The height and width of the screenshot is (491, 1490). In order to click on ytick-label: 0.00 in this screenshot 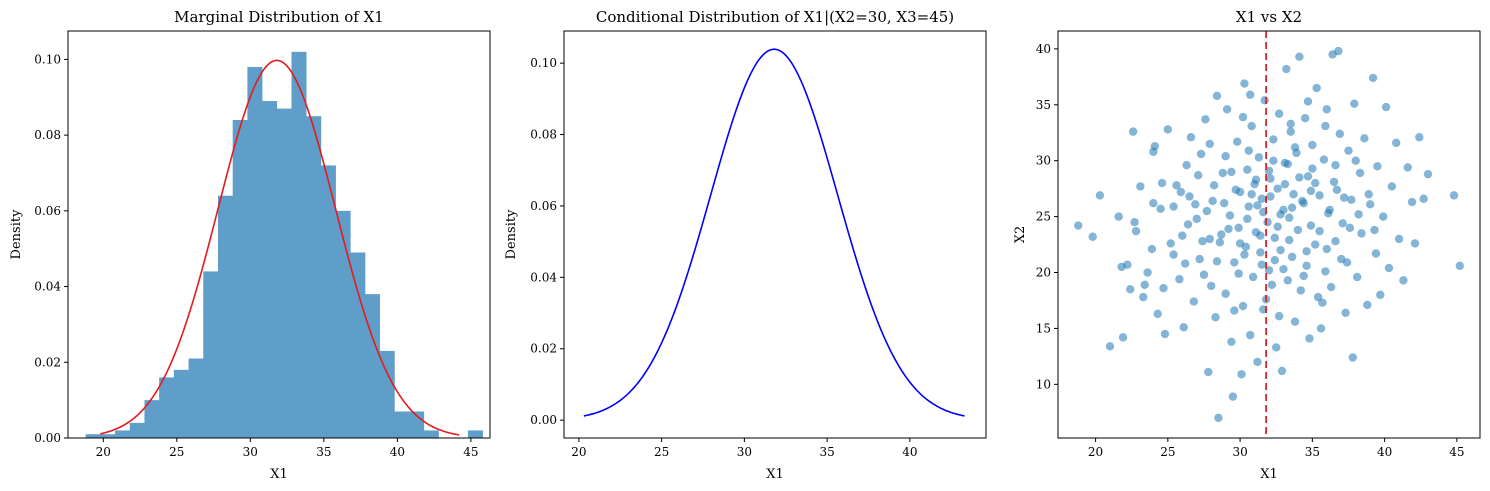, I will do `click(543, 420)`.